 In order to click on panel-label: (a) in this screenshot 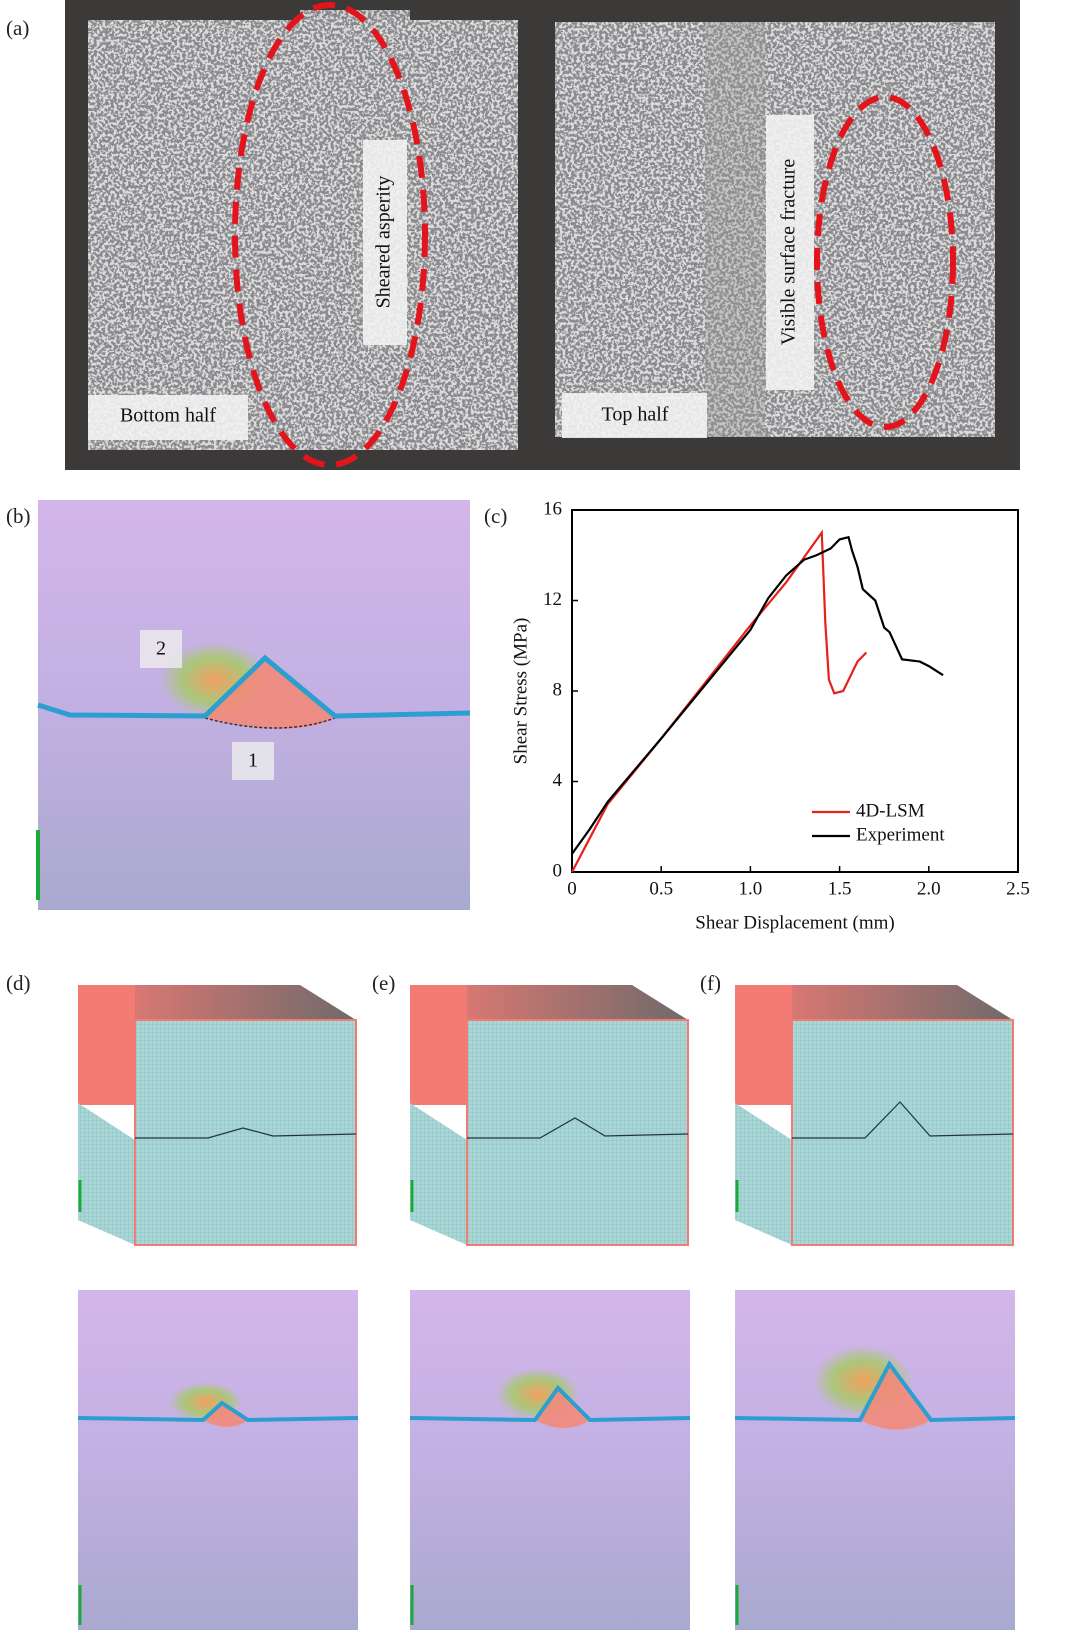, I will do `click(17, 28)`.